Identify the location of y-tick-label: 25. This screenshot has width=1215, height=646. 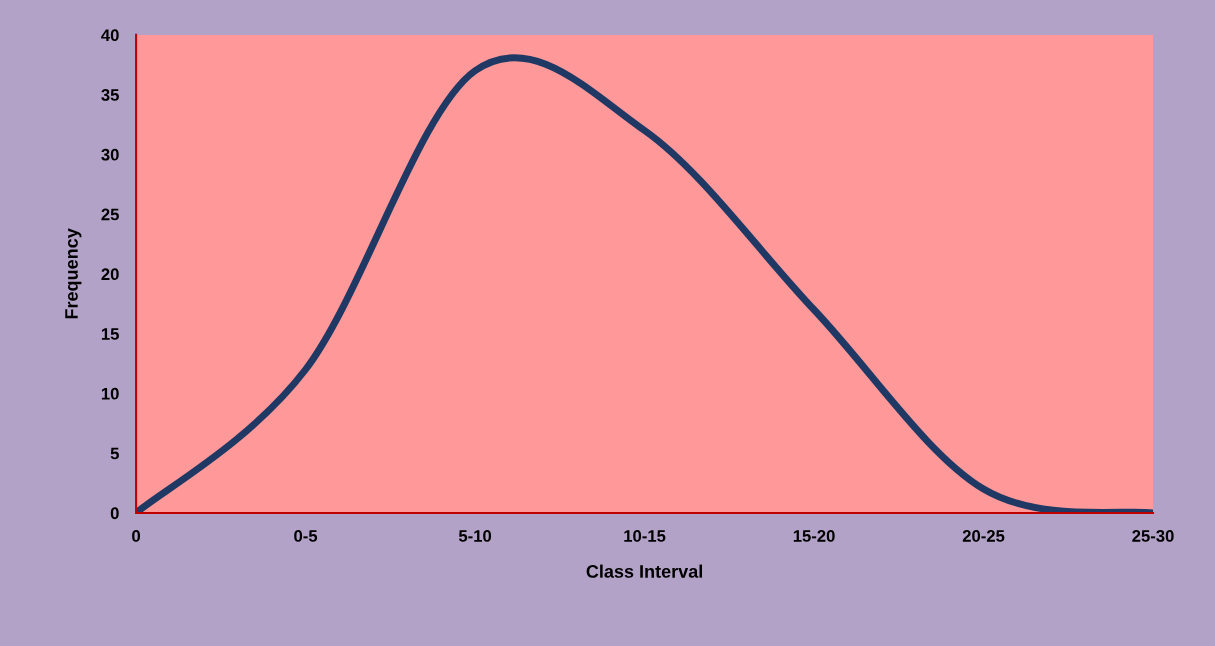
(110, 214).